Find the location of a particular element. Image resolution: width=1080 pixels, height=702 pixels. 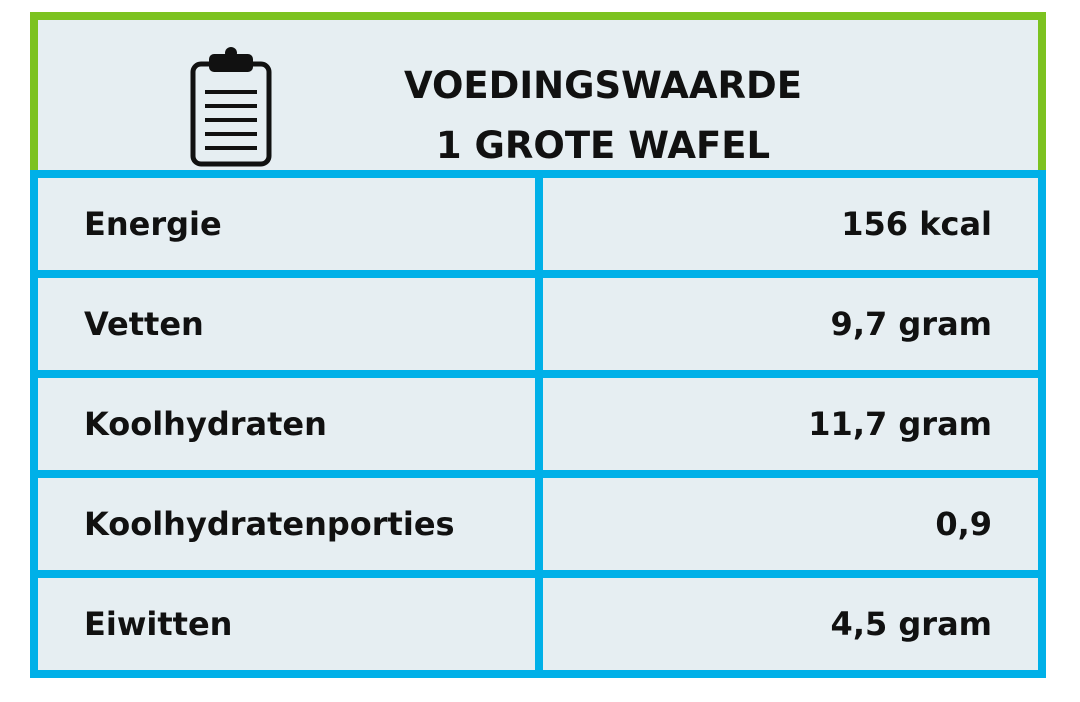

nutrient-value: 11,7 gram is located at coordinates (790, 424).